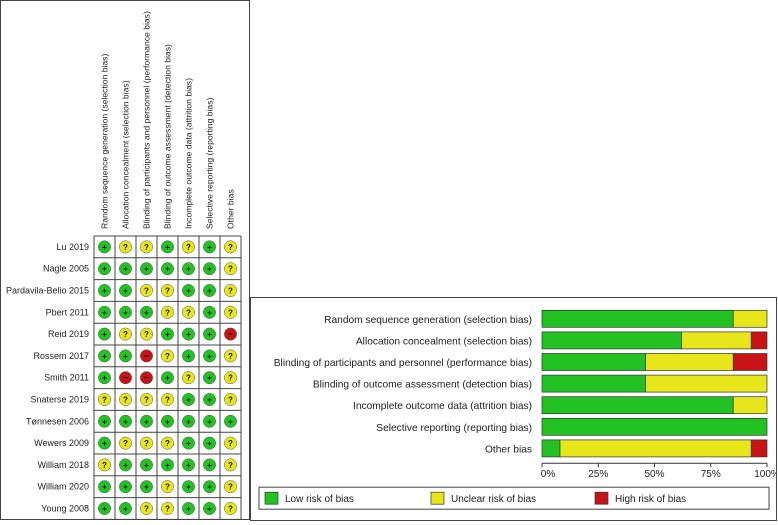 The image size is (778, 525). Describe the element at coordinates (66, 269) in the screenshot. I see `study-label: Nagle 2005` at that location.